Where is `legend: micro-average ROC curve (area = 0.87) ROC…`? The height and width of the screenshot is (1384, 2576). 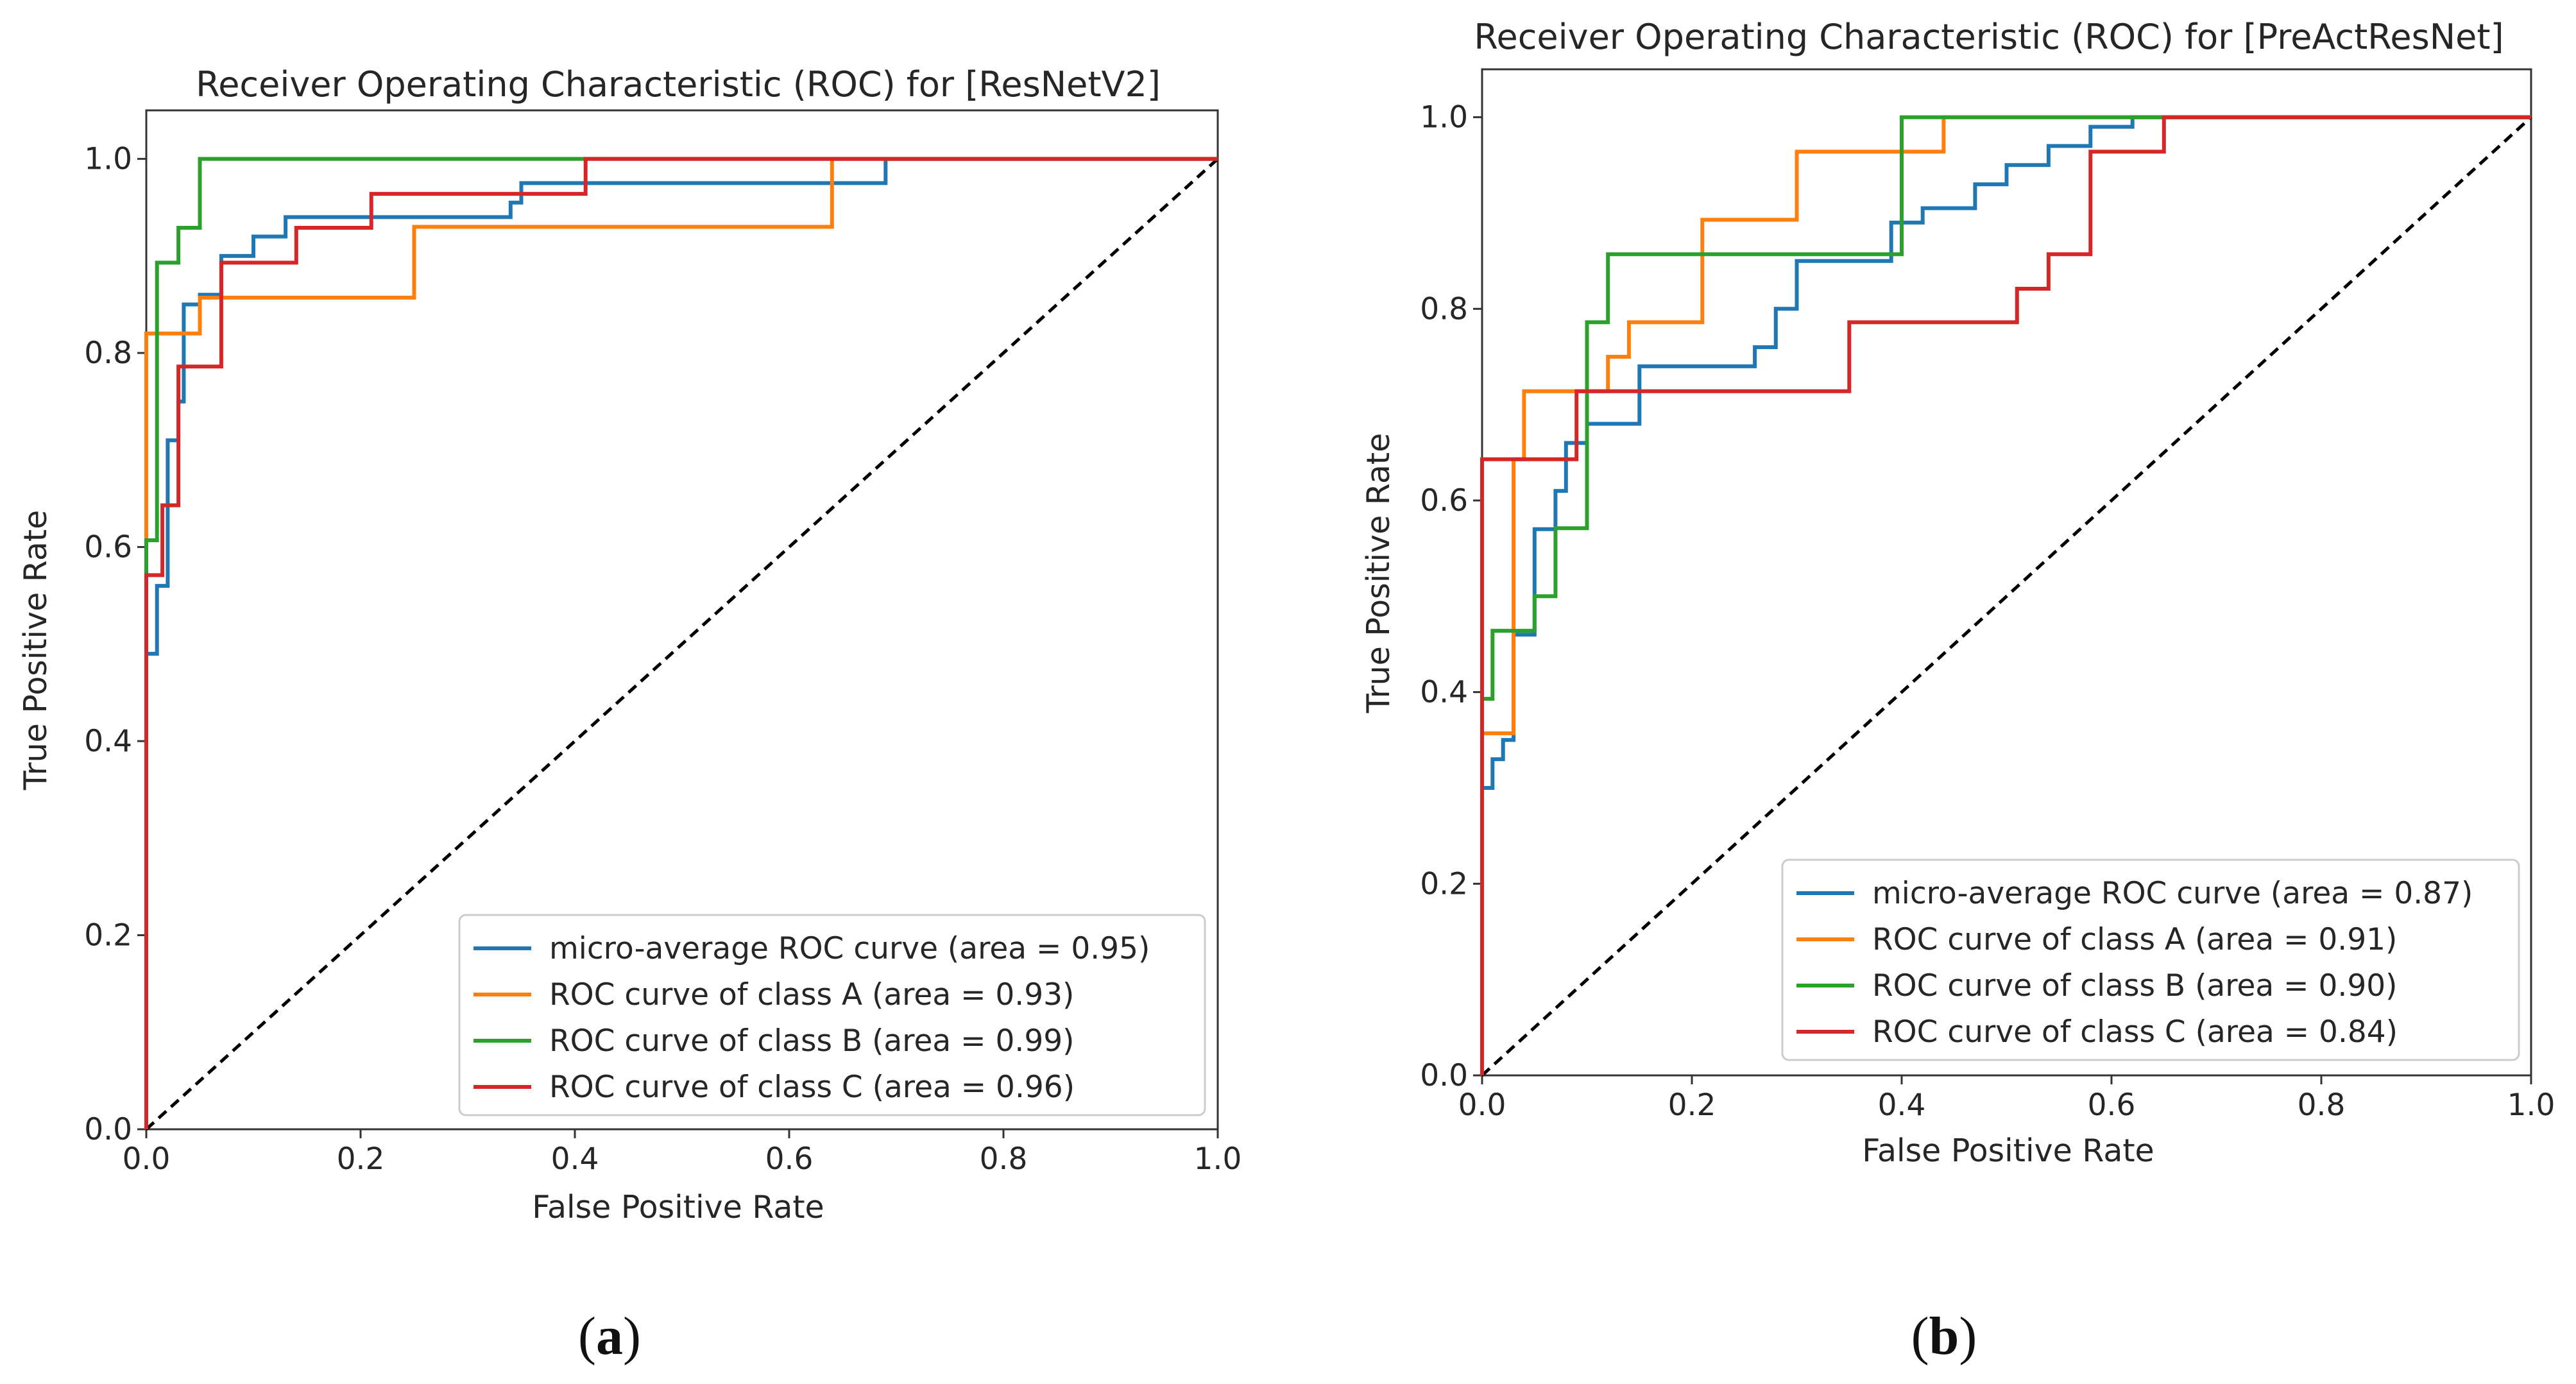
legend: micro-average ROC curve (area = 0.87) ROC… is located at coordinates (2150, 960).